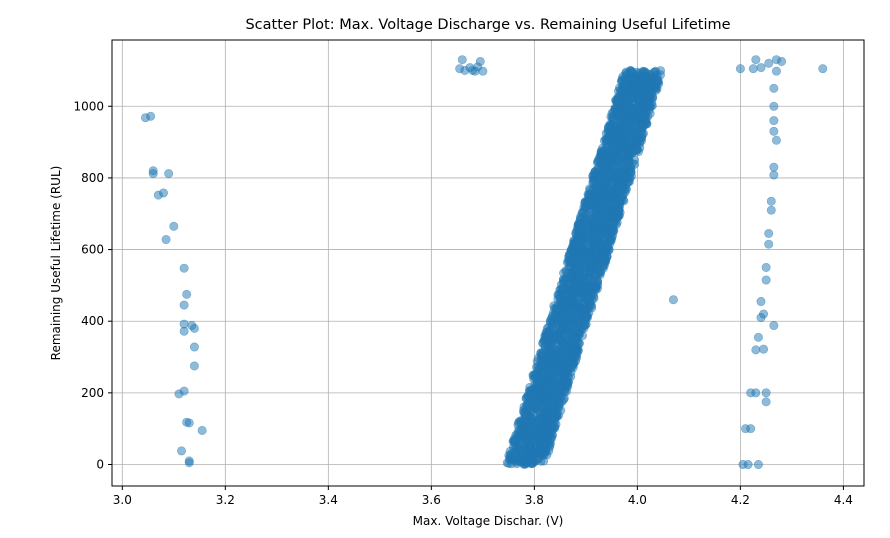 This screenshot has width=890, height=538. I want to click on x-tick-label: 3.6, so click(431, 500).